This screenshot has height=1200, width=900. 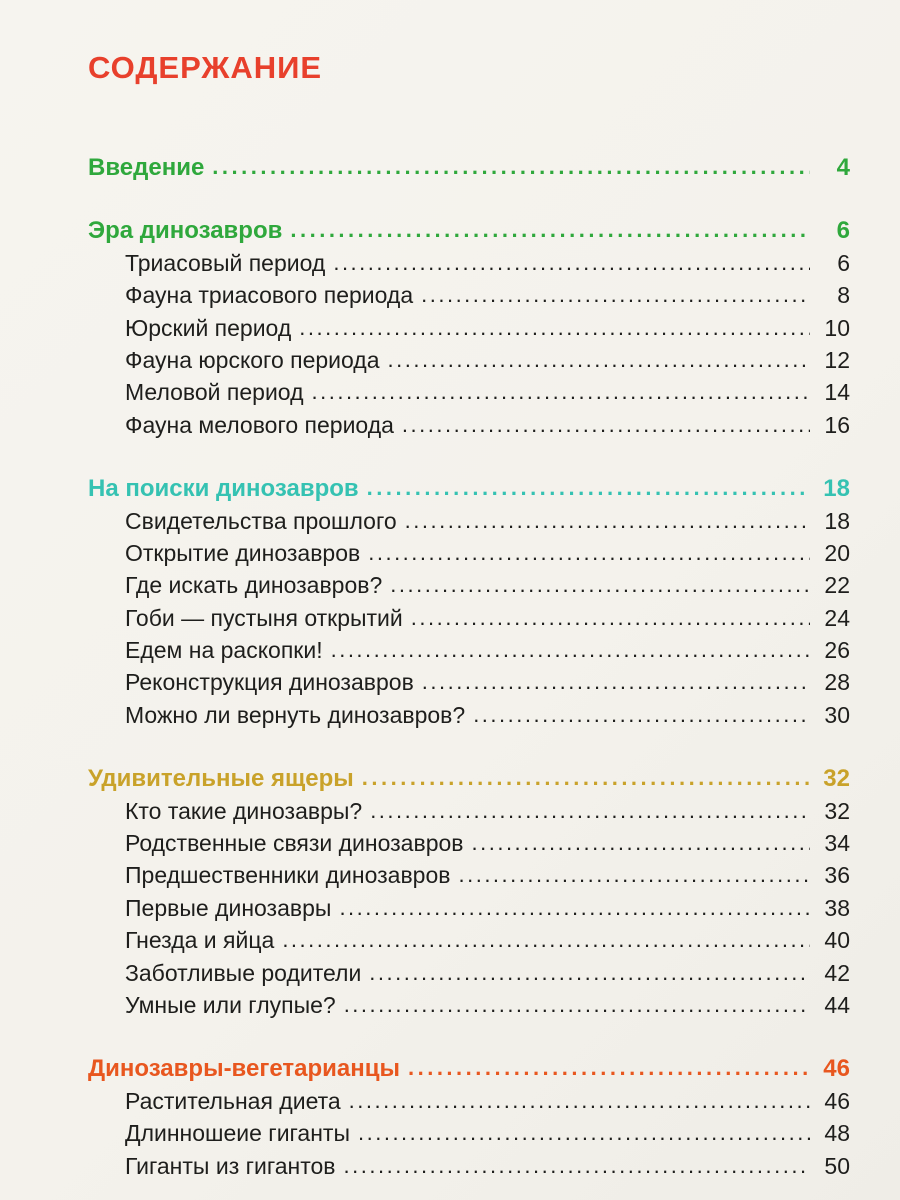 What do you see at coordinates (837, 1133) in the screenshot?
I see `toc-page-number: 48` at bounding box center [837, 1133].